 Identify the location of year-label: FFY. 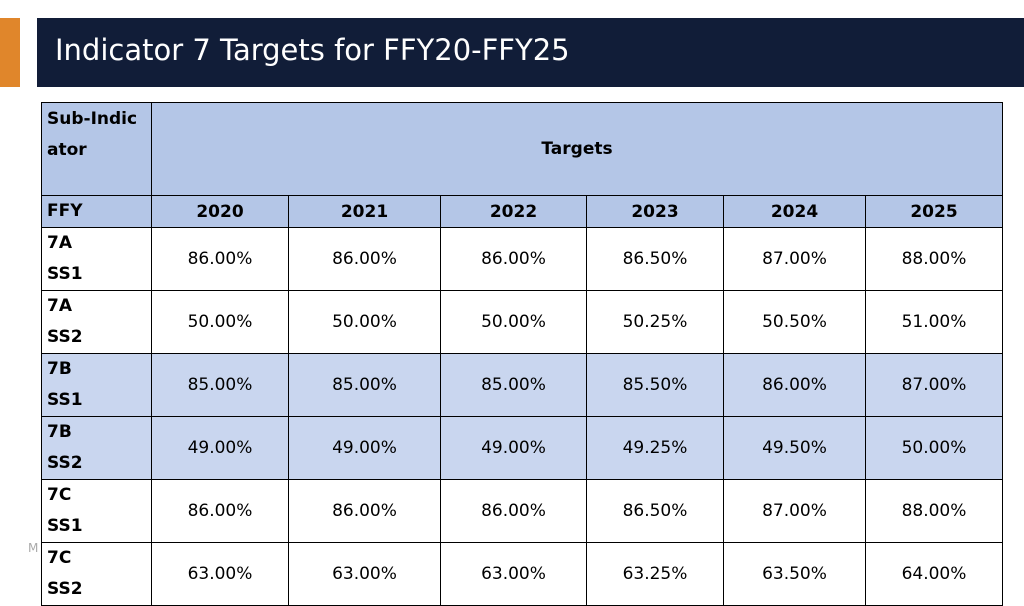
(96, 211).